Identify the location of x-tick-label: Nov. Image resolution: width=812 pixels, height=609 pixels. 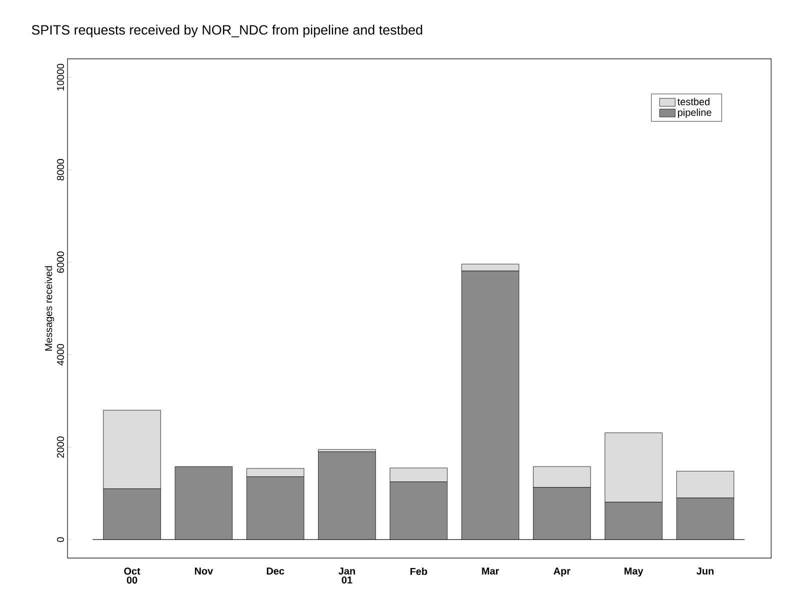
(204, 571).